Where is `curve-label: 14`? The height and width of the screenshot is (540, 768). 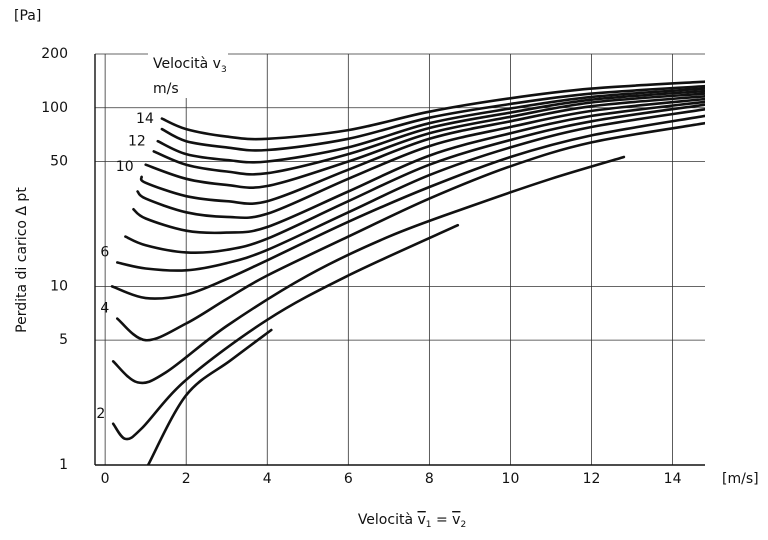 curve-label: 14 is located at coordinates (145, 119).